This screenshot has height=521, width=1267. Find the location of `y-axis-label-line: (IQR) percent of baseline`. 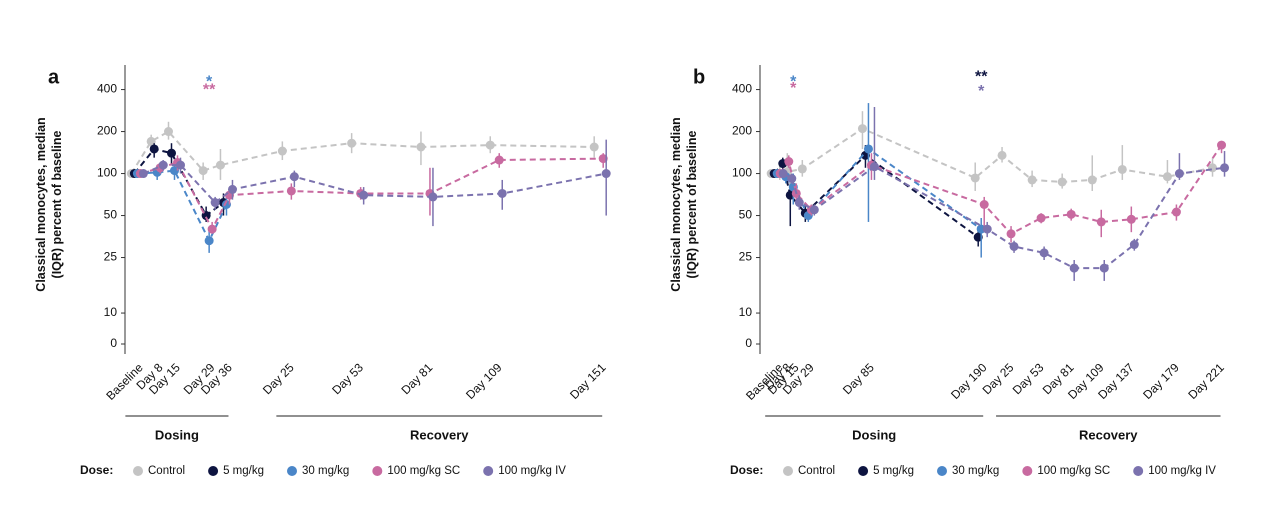

y-axis-label-line: (IQR) percent of baseline is located at coordinates (692, 204).